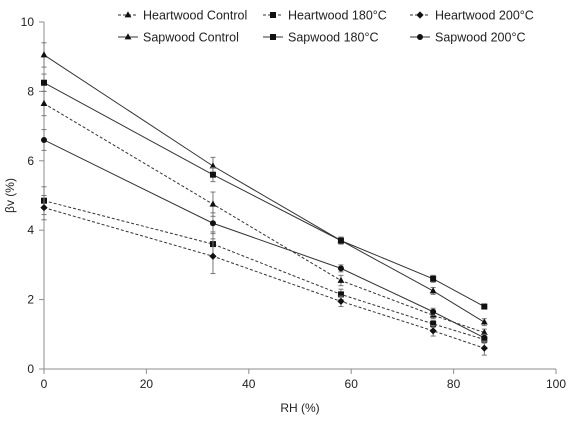  What do you see at coordinates (195, 16) in the screenshot?
I see `legend-label: Heartwood Control` at bounding box center [195, 16].